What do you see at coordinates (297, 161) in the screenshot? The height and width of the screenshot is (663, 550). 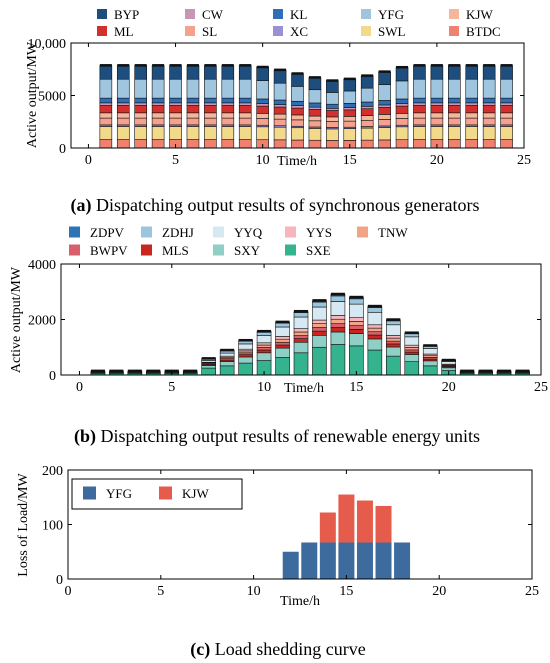 I see `x-axis-label-a: Time/h` at bounding box center [297, 161].